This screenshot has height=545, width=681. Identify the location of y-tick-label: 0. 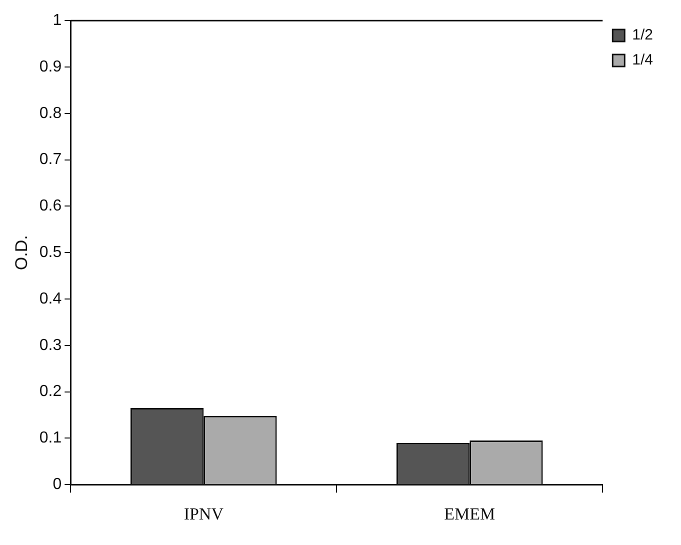
(57, 485).